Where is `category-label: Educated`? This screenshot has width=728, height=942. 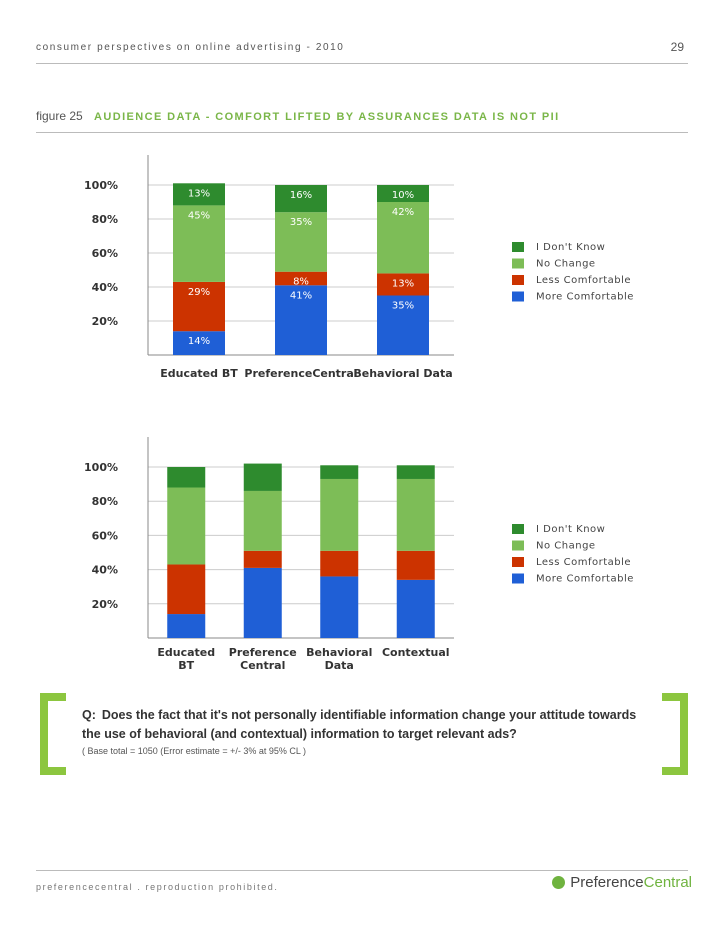 category-label: Educated is located at coordinates (186, 652).